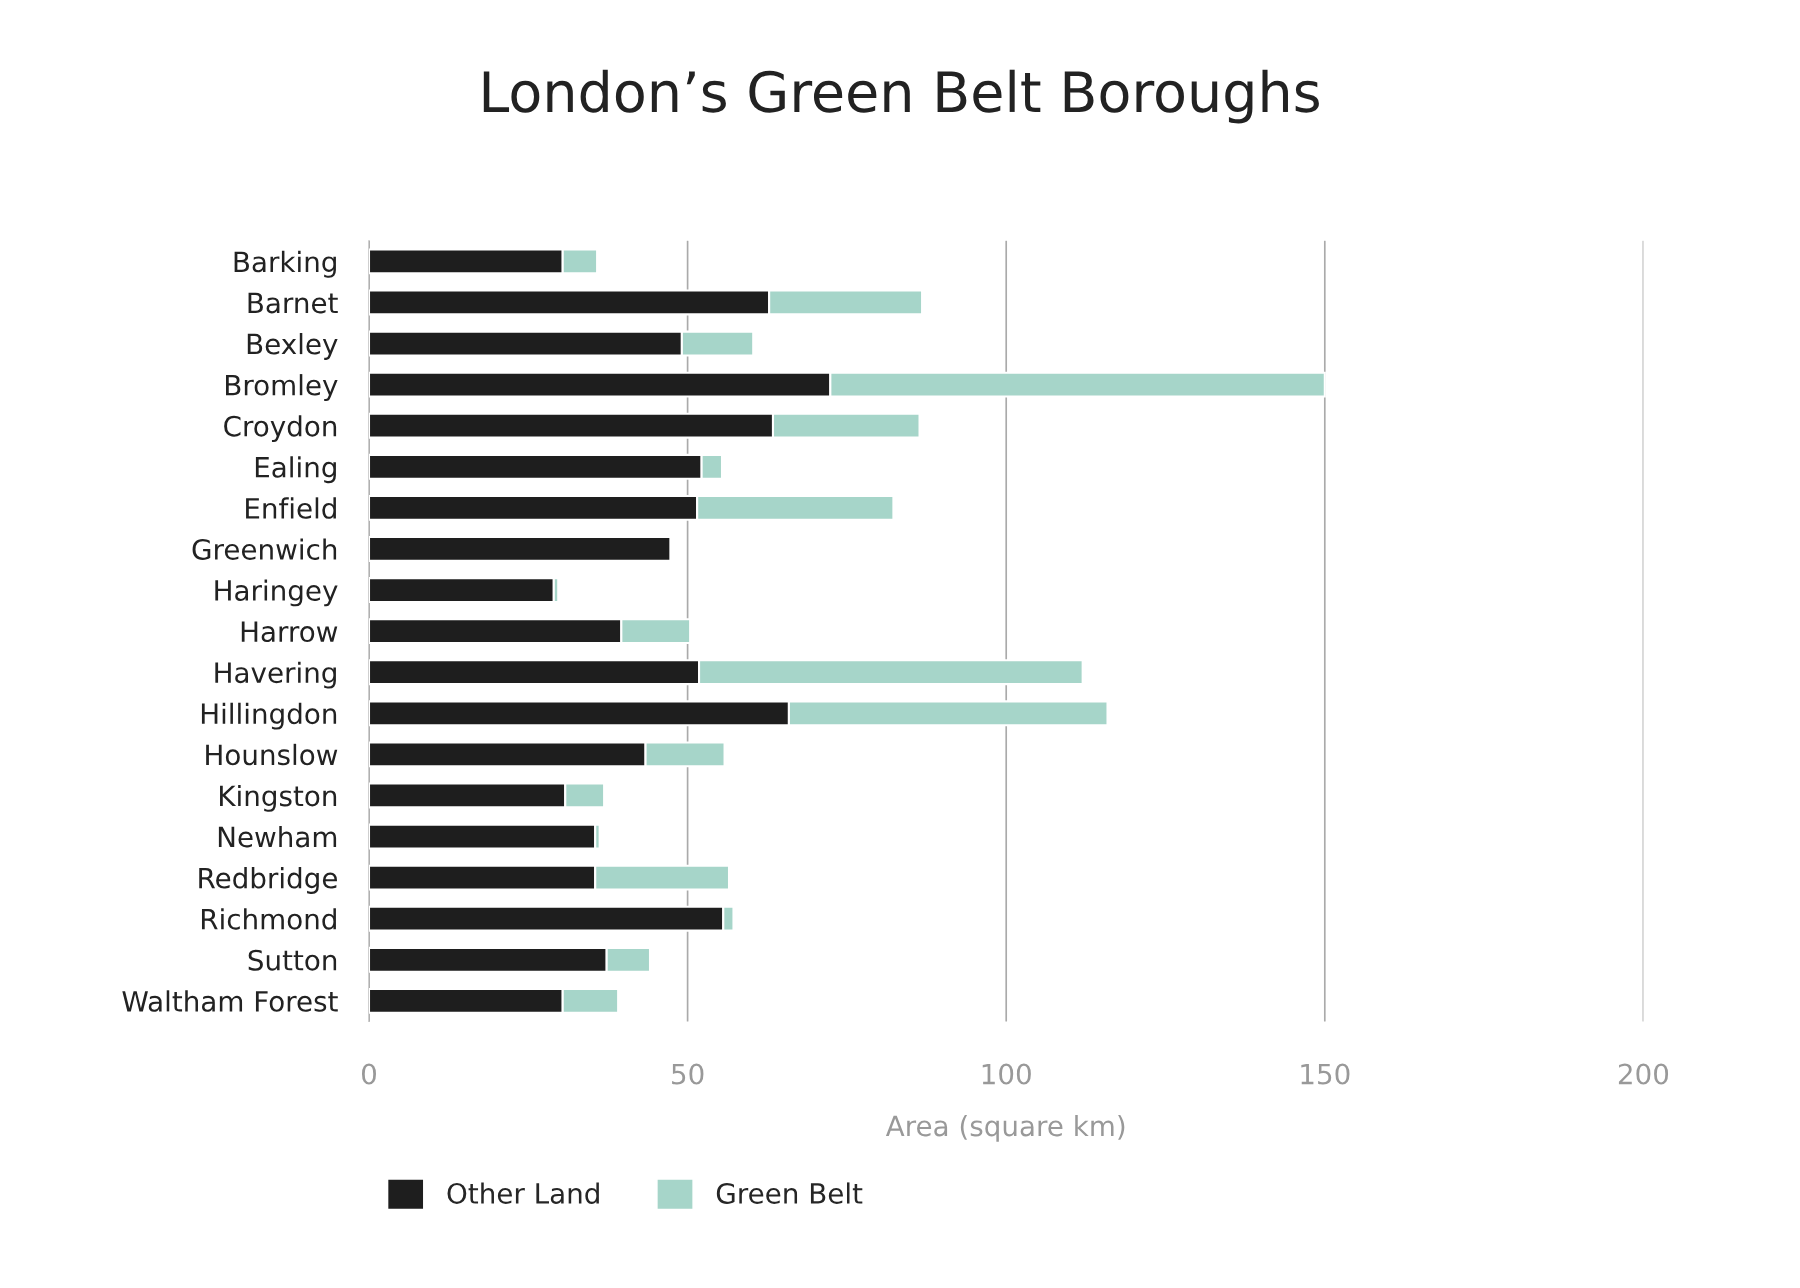 Image resolution: width=1800 pixels, height=1288 pixels. Describe the element at coordinates (292, 346) in the screenshot. I see `y-tick-label: Bexley` at that location.